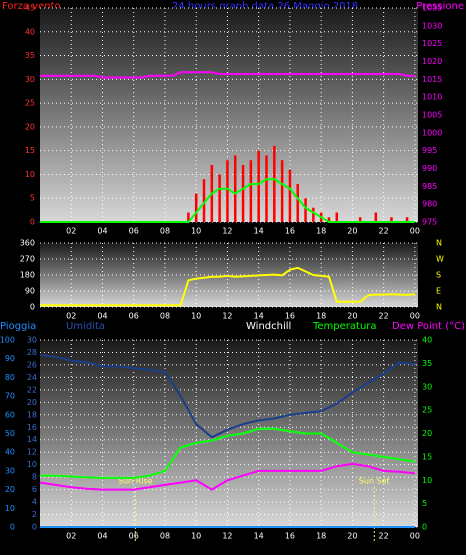 This screenshot has height=555, width=466. Describe the element at coordinates (30, 55) in the screenshot. I see `y-tick-label: 35` at that location.